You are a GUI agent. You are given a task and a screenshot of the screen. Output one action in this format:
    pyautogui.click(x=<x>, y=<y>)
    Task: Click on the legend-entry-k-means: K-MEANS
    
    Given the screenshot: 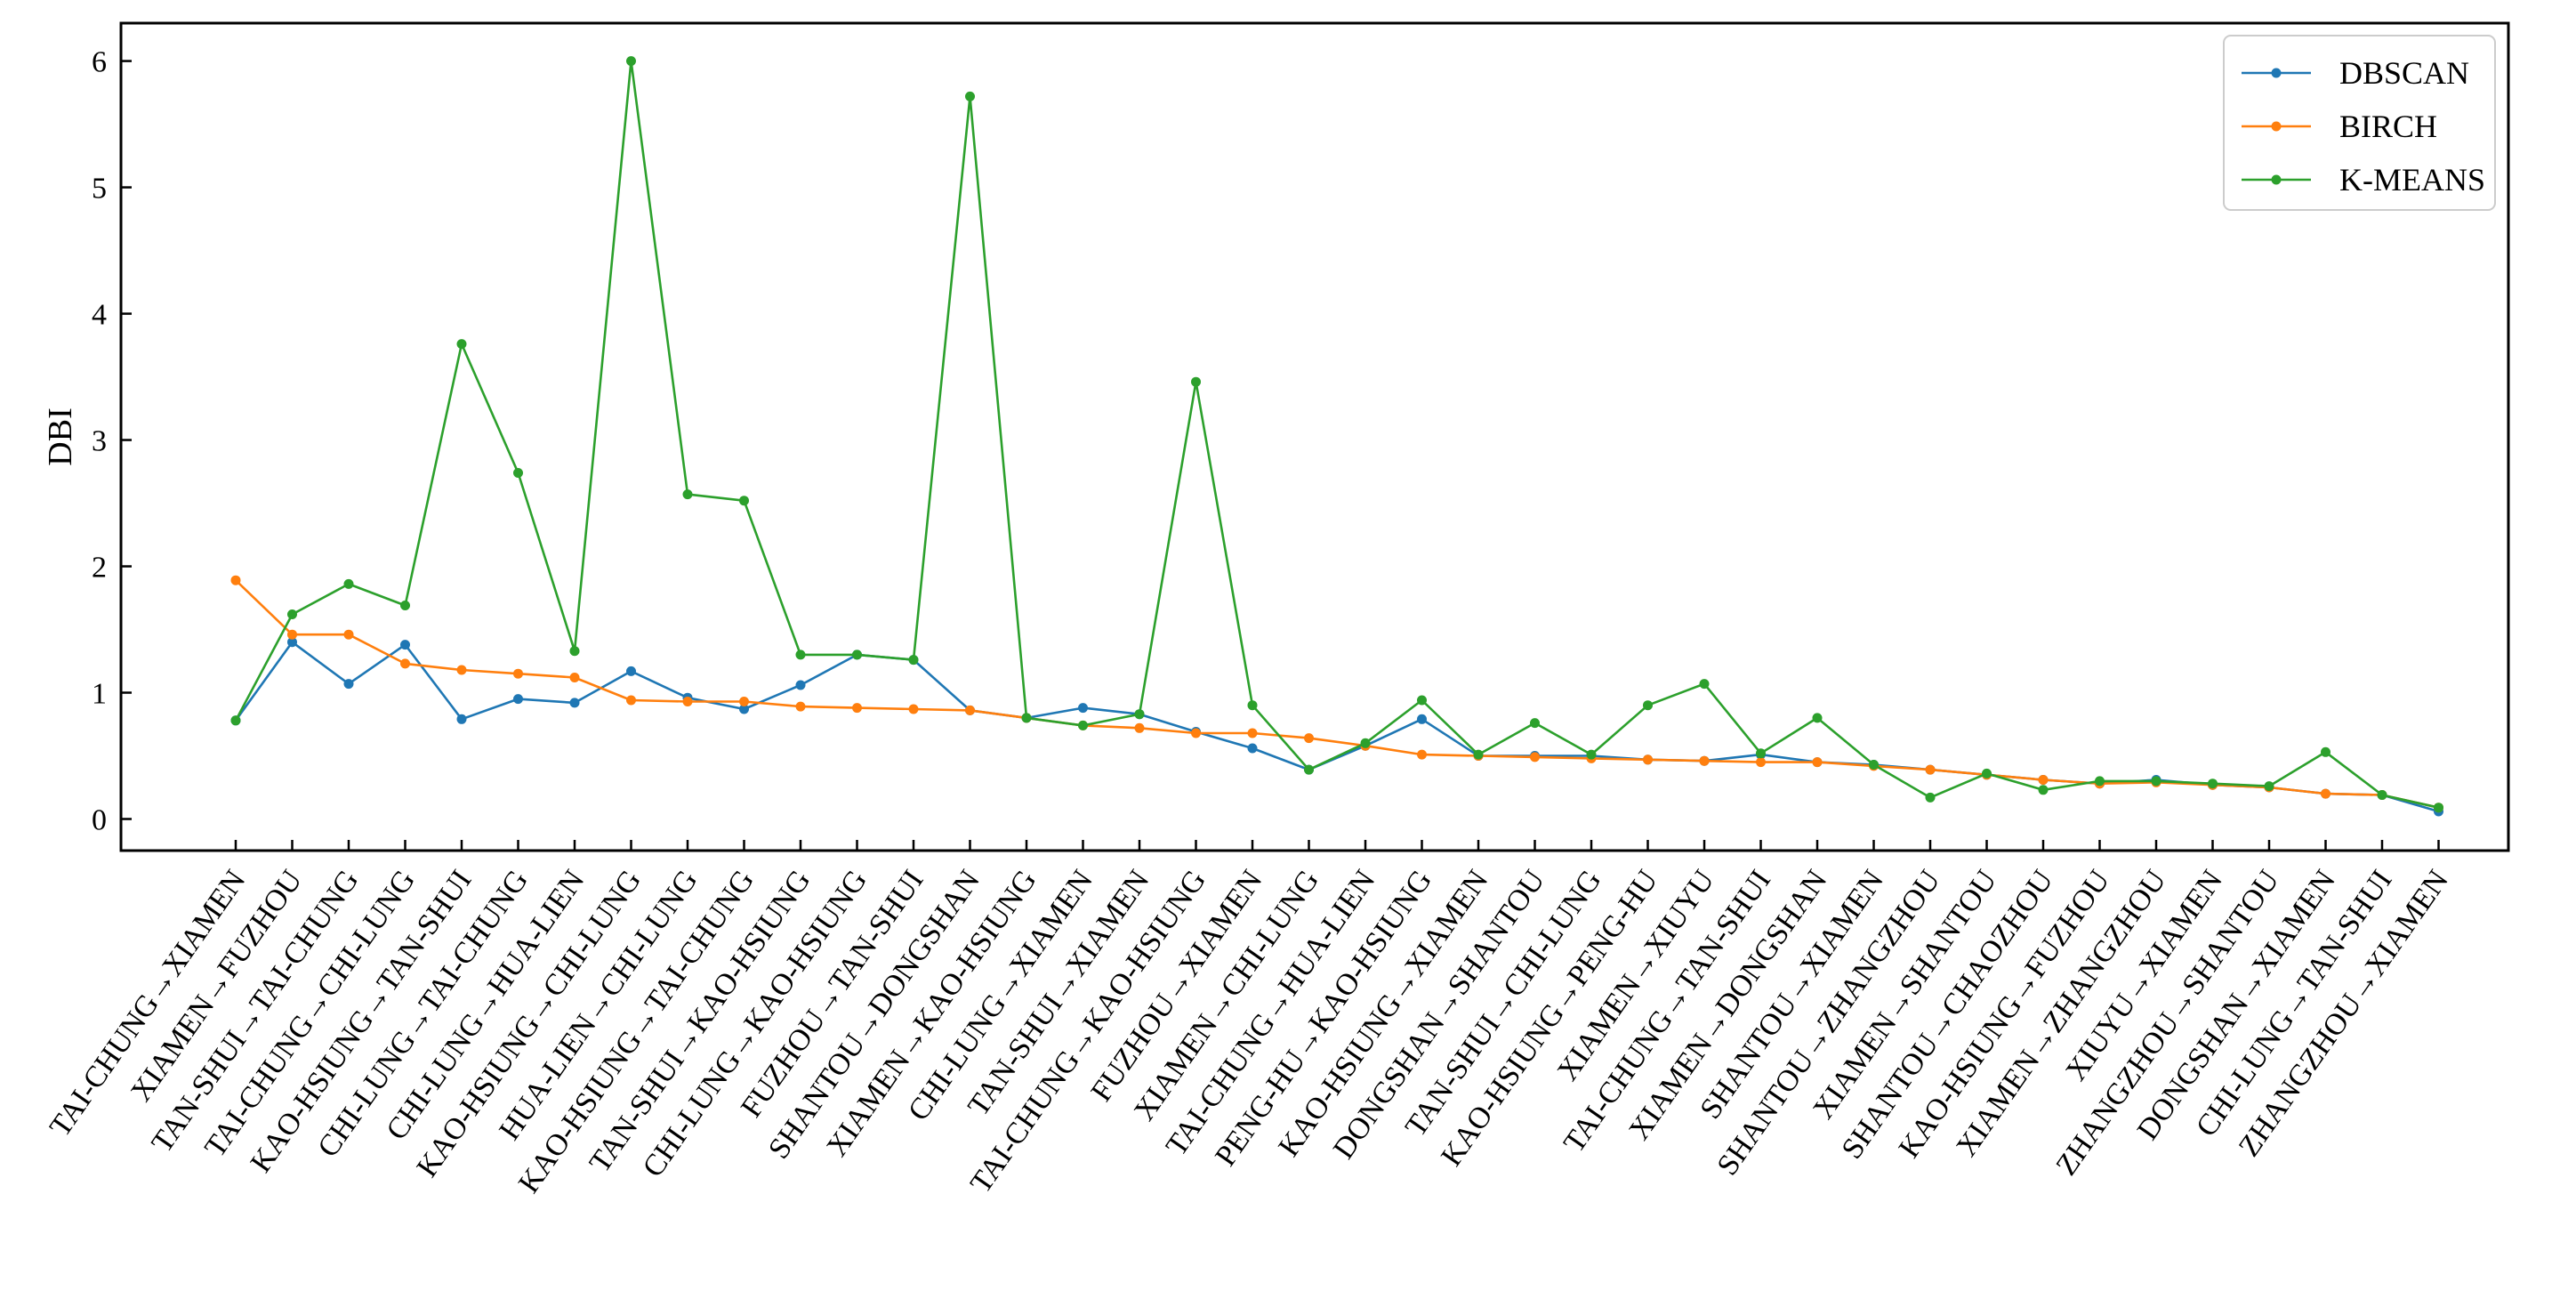 What is the action you would take?
    pyautogui.click(x=2363, y=180)
    